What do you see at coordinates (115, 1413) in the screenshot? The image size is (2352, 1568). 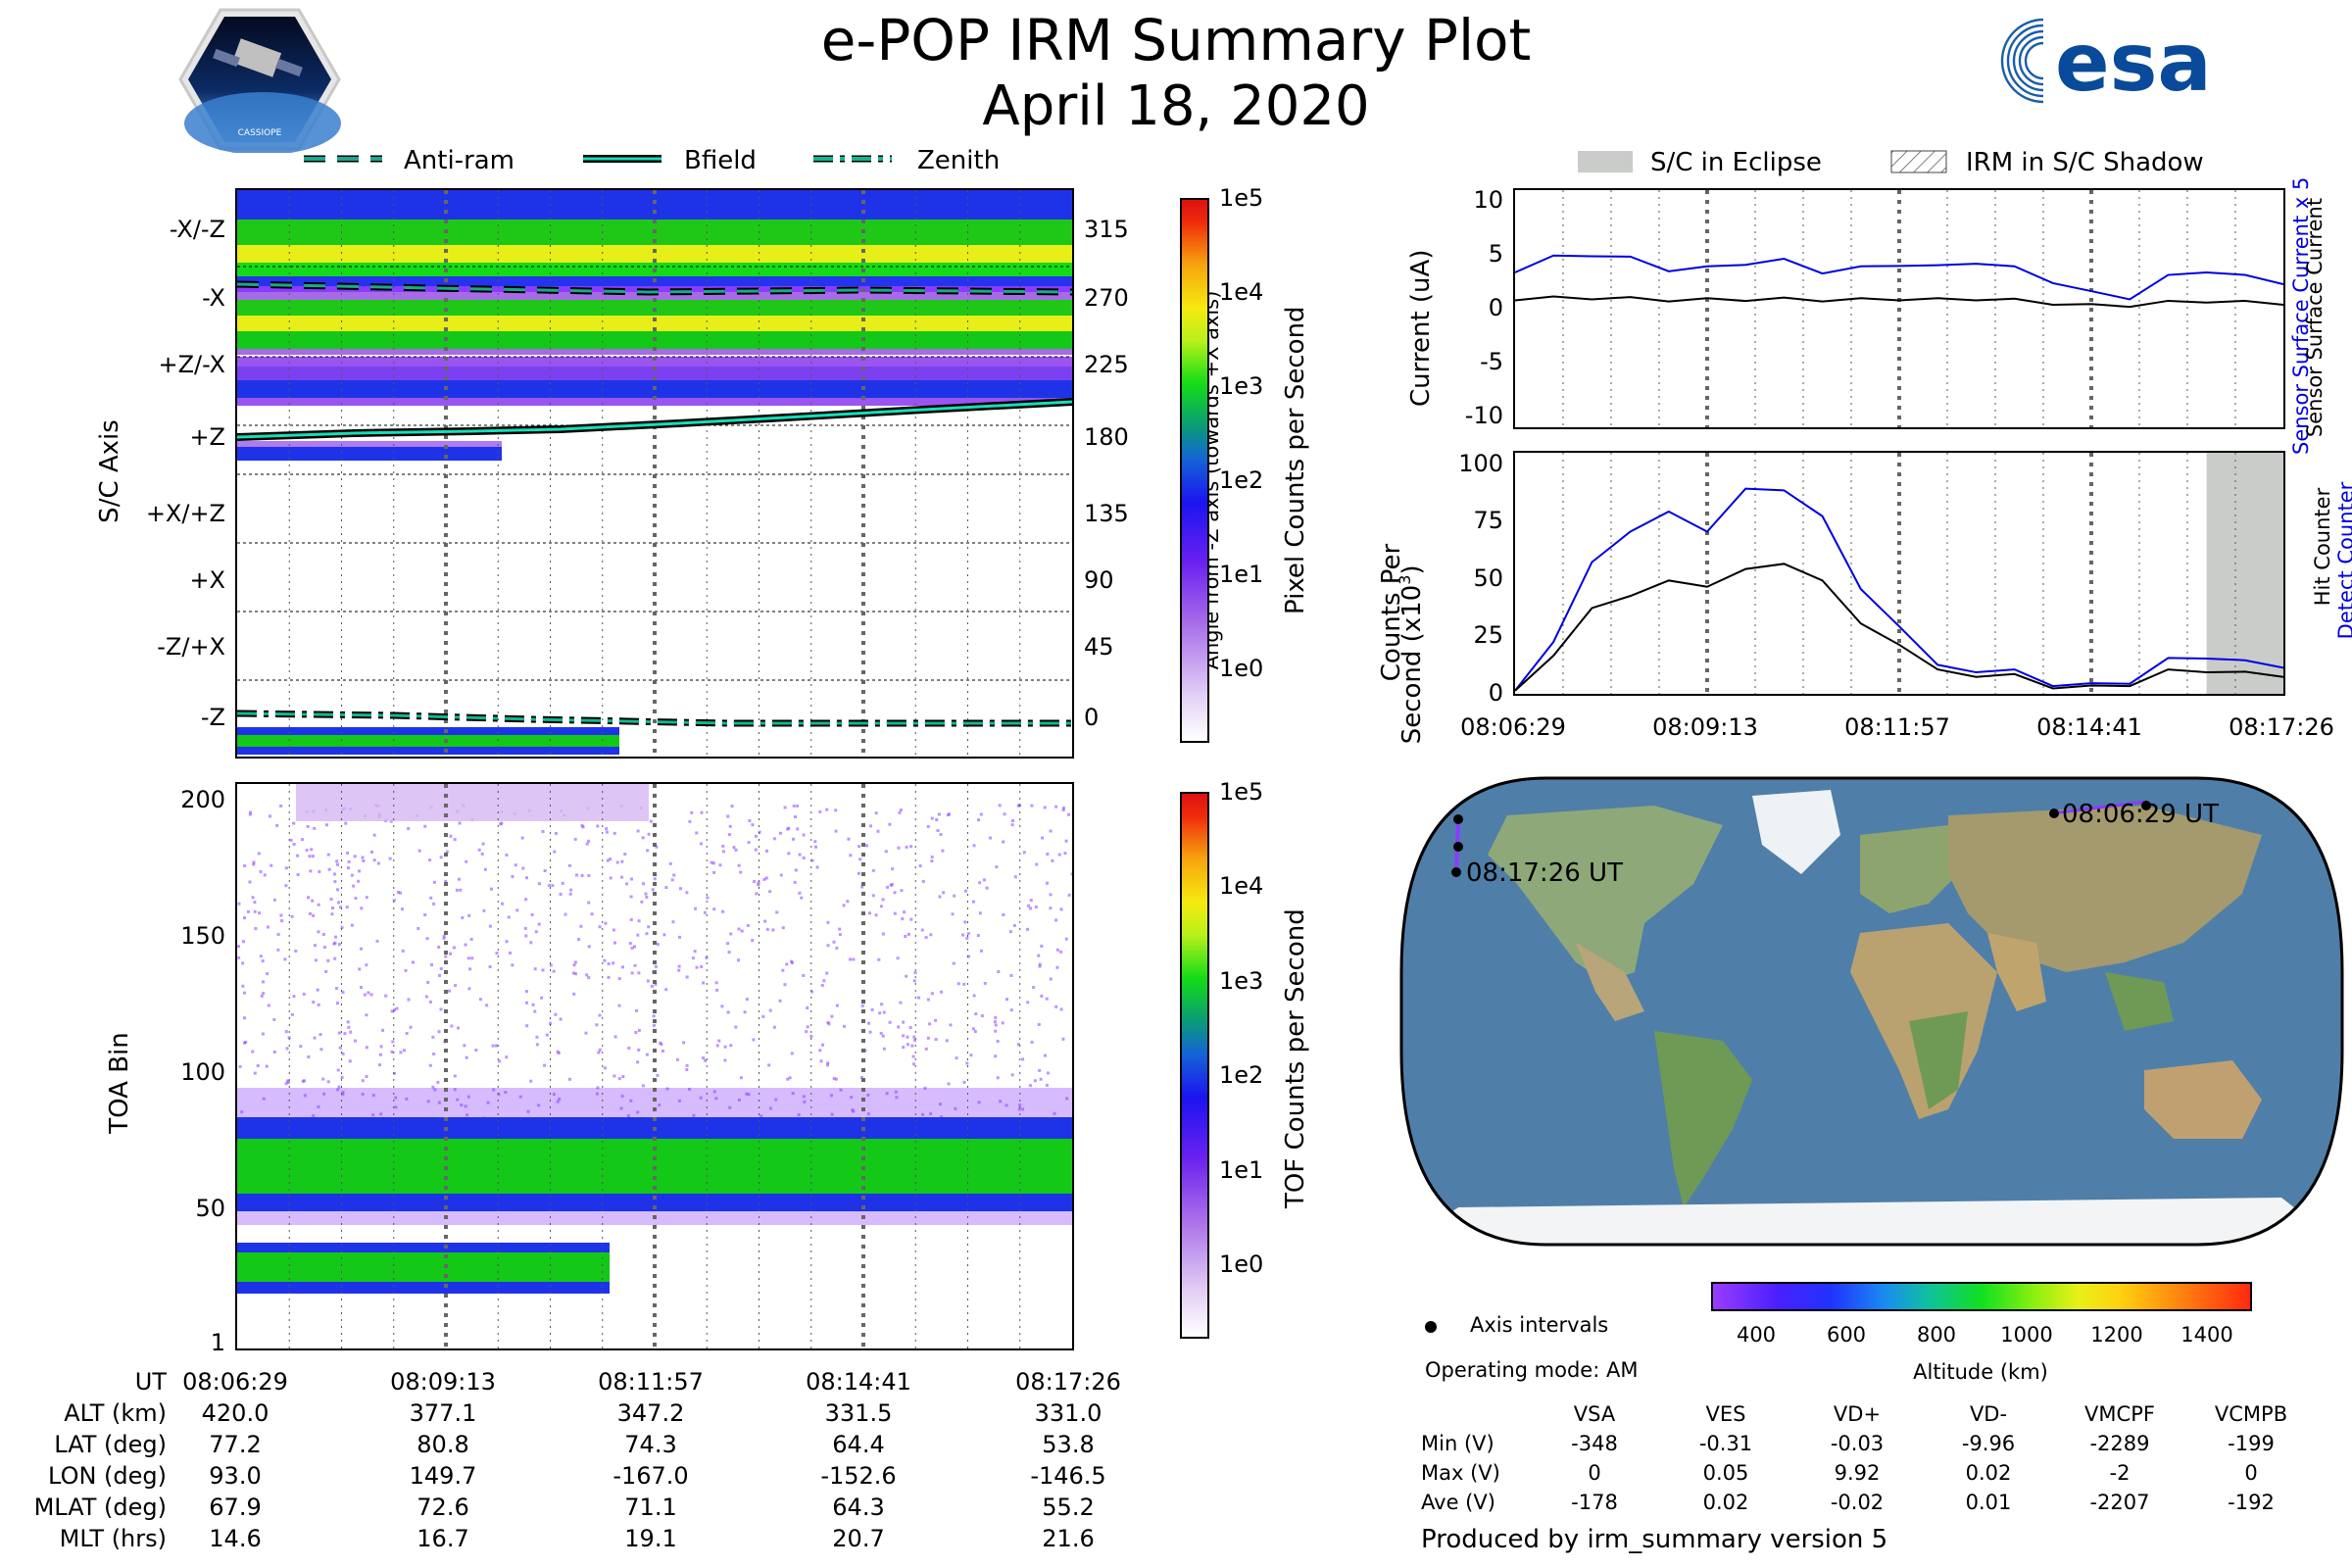 I see `ephemeris-row-label: ALT (km)` at bounding box center [115, 1413].